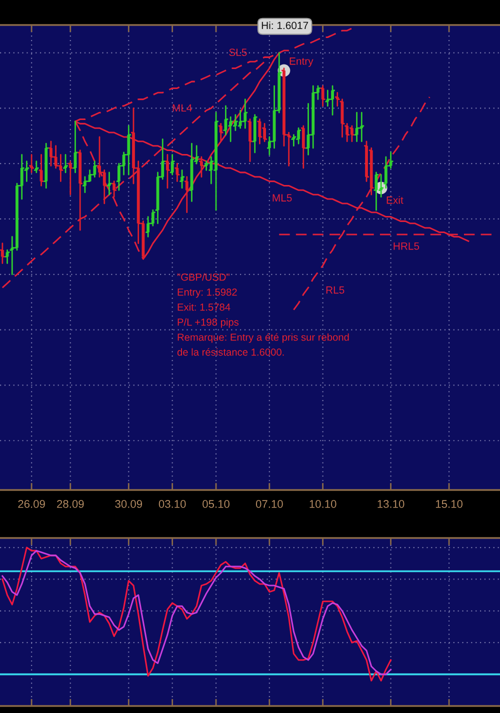 This screenshot has width=500, height=713. Describe the element at coordinates (269, 504) in the screenshot. I see `x-tick-label: 07.10` at that location.